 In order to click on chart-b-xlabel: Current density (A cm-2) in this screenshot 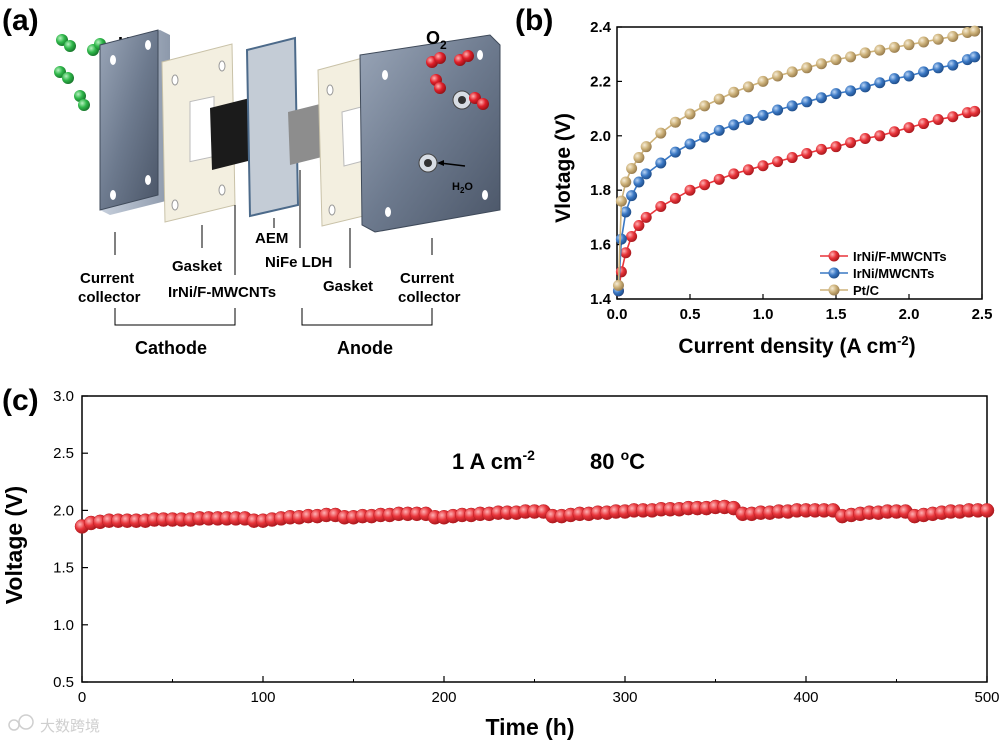, I will do `click(796, 345)`.